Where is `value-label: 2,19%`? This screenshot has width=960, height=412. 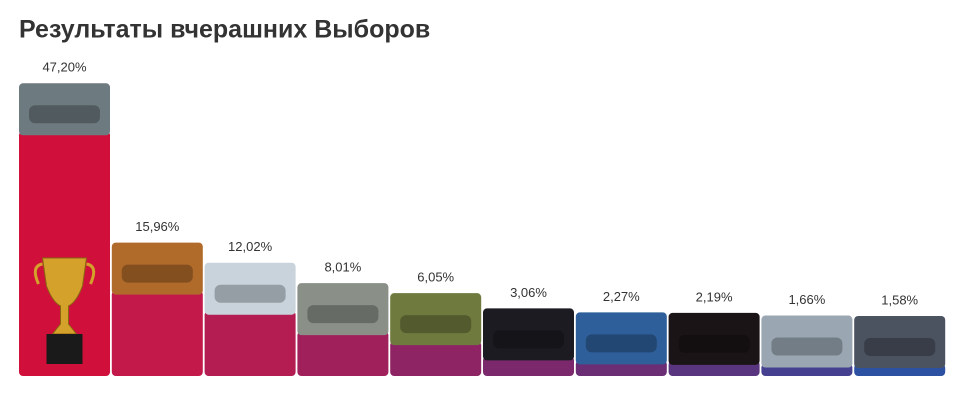
value-label: 2,19% is located at coordinates (714, 296).